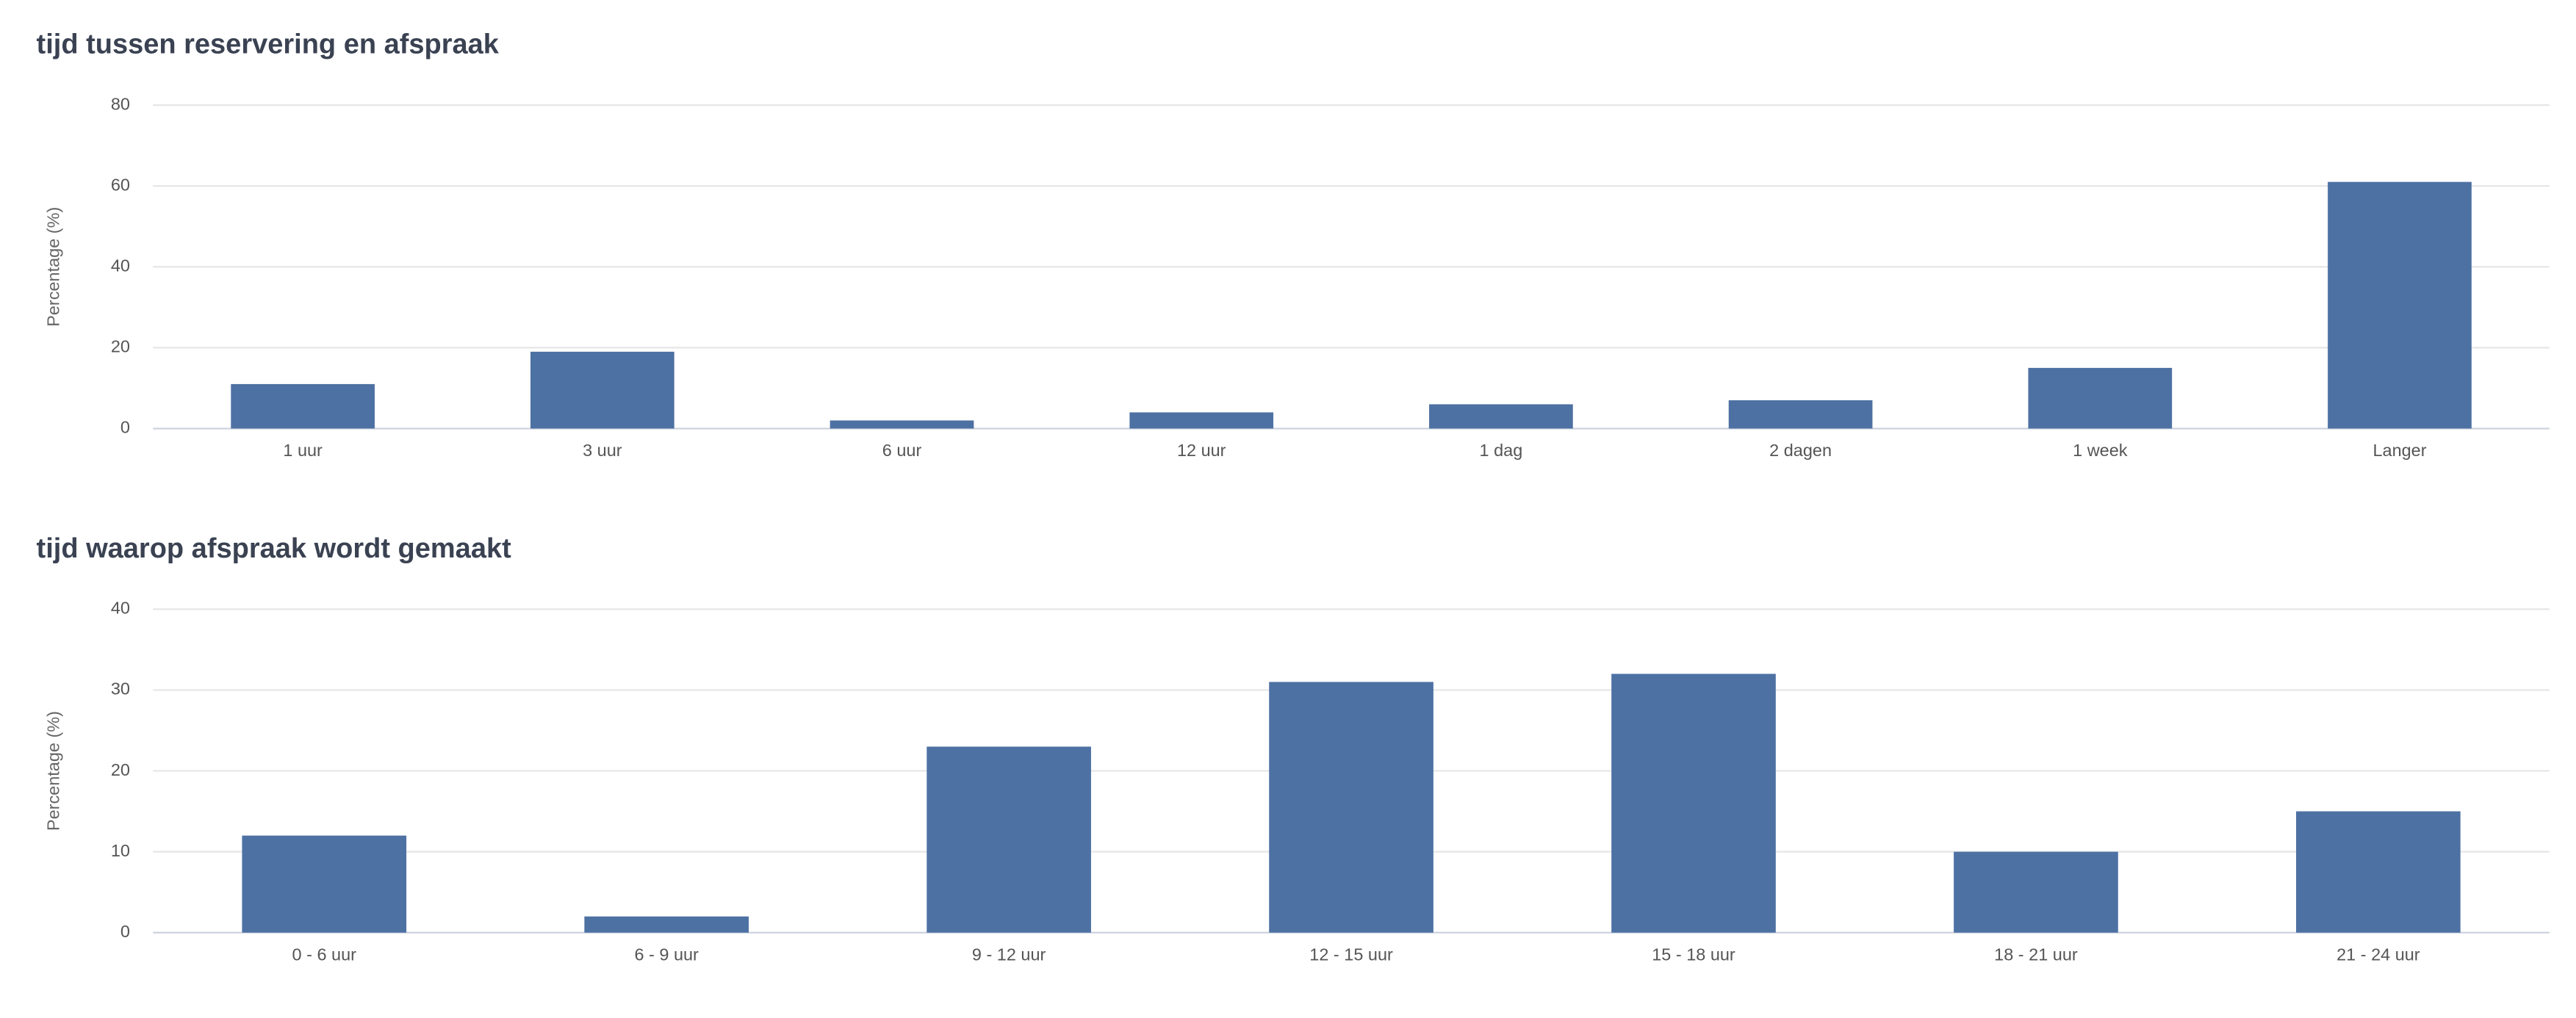 Image resolution: width=2576 pixels, height=1018 pixels. I want to click on chart-title: tijd tussen reservering en afspraak, so click(268, 44).